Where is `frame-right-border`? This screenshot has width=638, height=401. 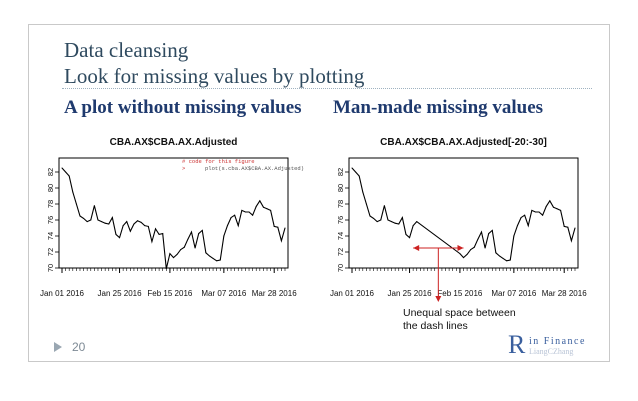 frame-right-border is located at coordinates (609, 193).